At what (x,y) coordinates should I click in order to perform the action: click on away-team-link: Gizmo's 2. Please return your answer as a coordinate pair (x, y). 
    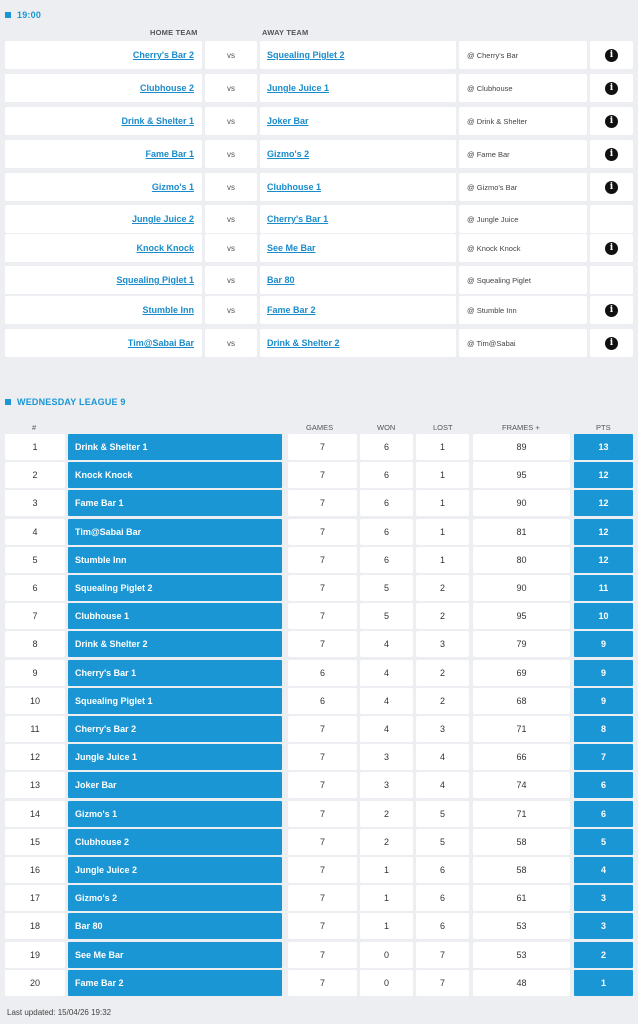
    Looking at the image, I should click on (288, 154).